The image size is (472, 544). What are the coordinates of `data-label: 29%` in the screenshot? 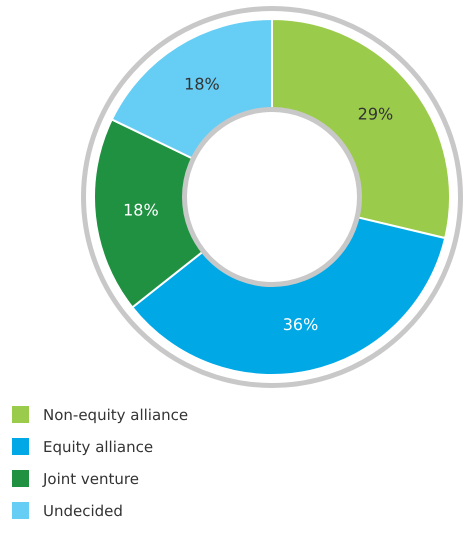 It's located at (376, 114).